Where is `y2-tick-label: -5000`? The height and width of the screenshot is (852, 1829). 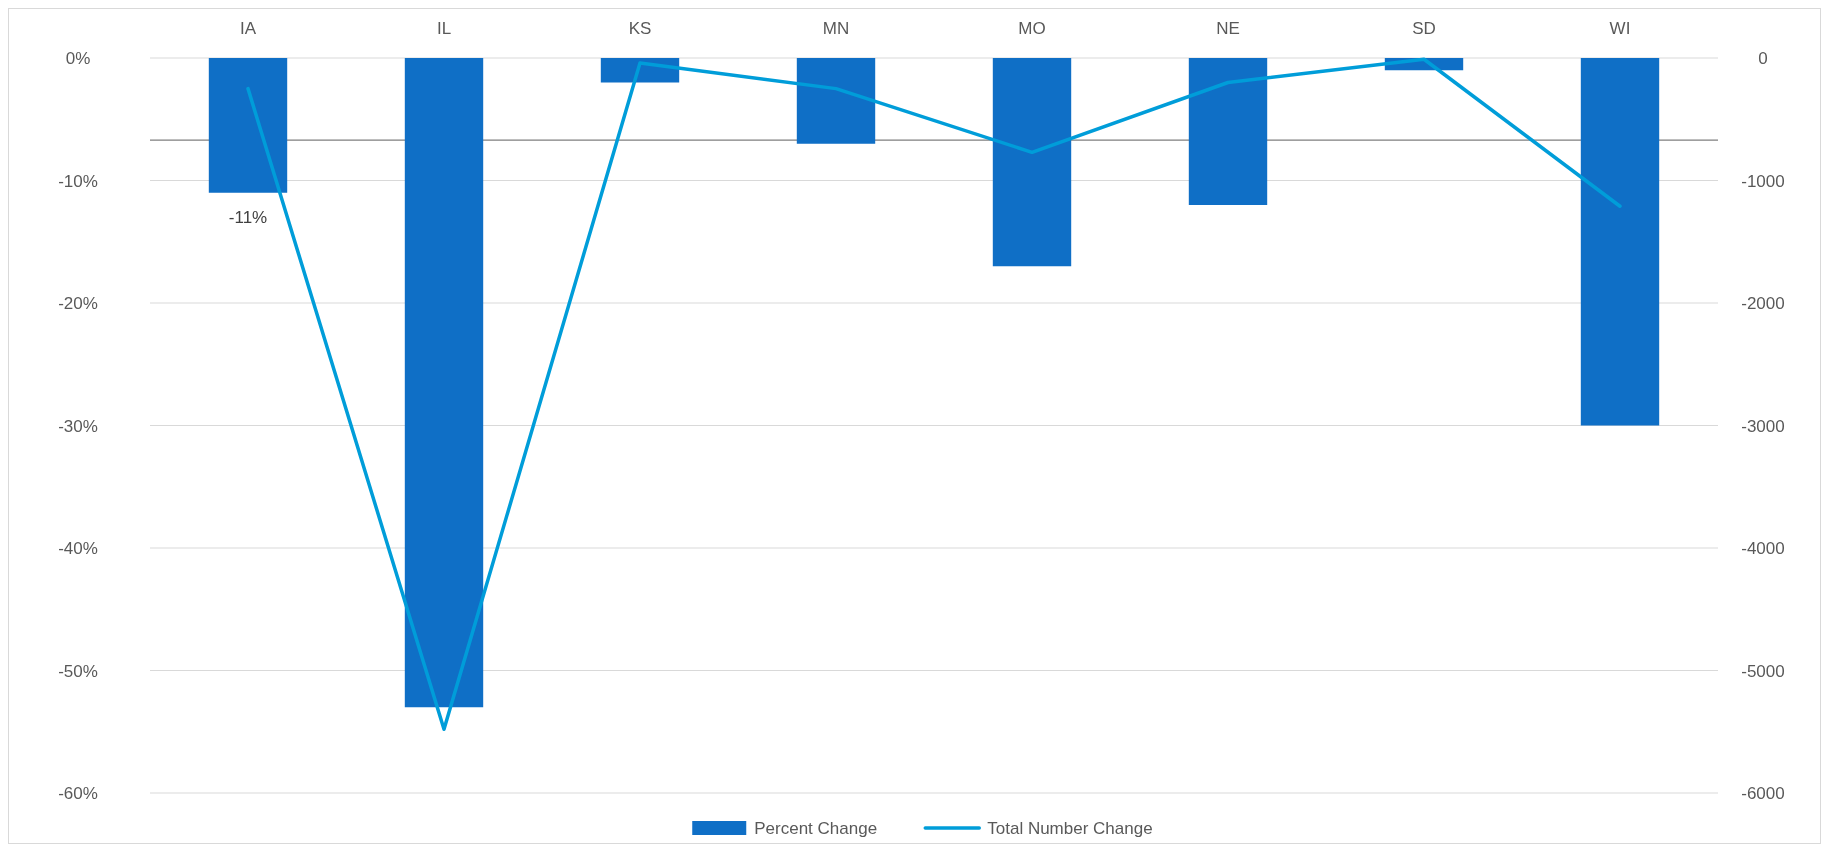
y2-tick-label: -5000 is located at coordinates (1763, 671).